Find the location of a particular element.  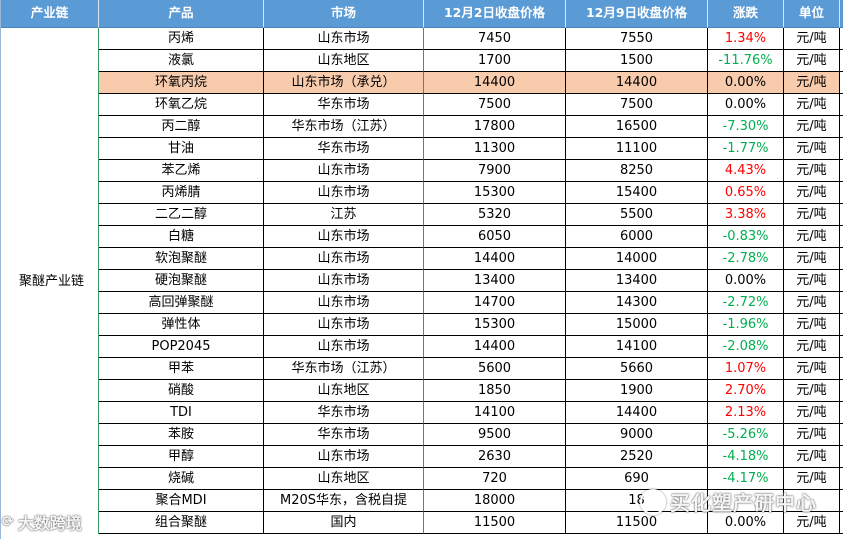

cell-product: 甲醇 is located at coordinates (181, 457).